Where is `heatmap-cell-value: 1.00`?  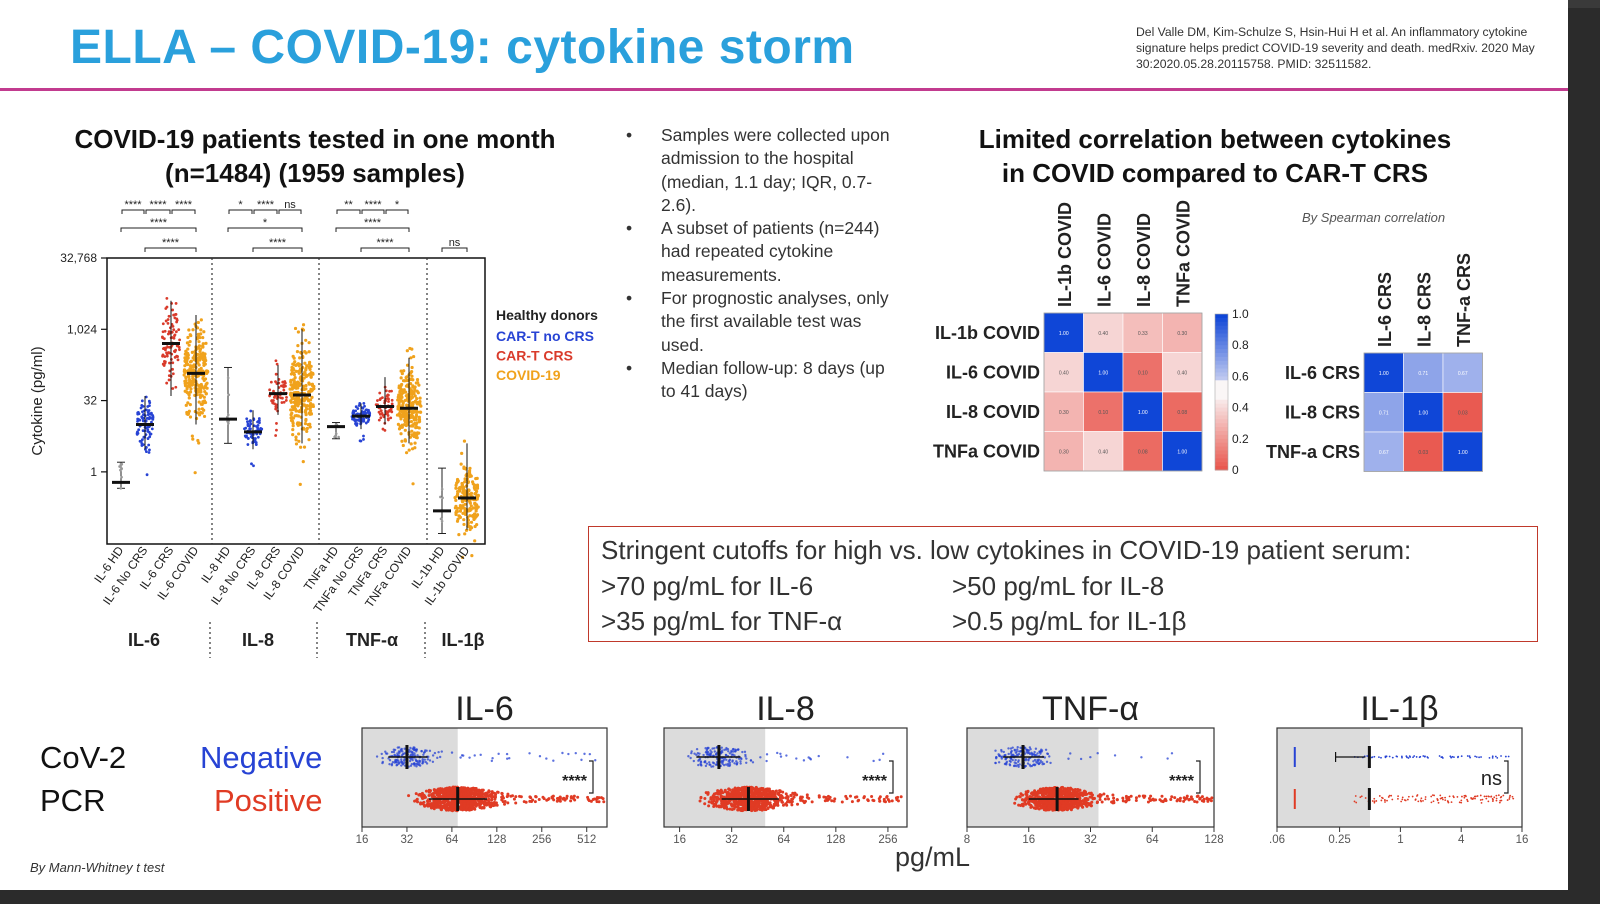
heatmap-cell-value: 1.00 is located at coordinates (1103, 373).